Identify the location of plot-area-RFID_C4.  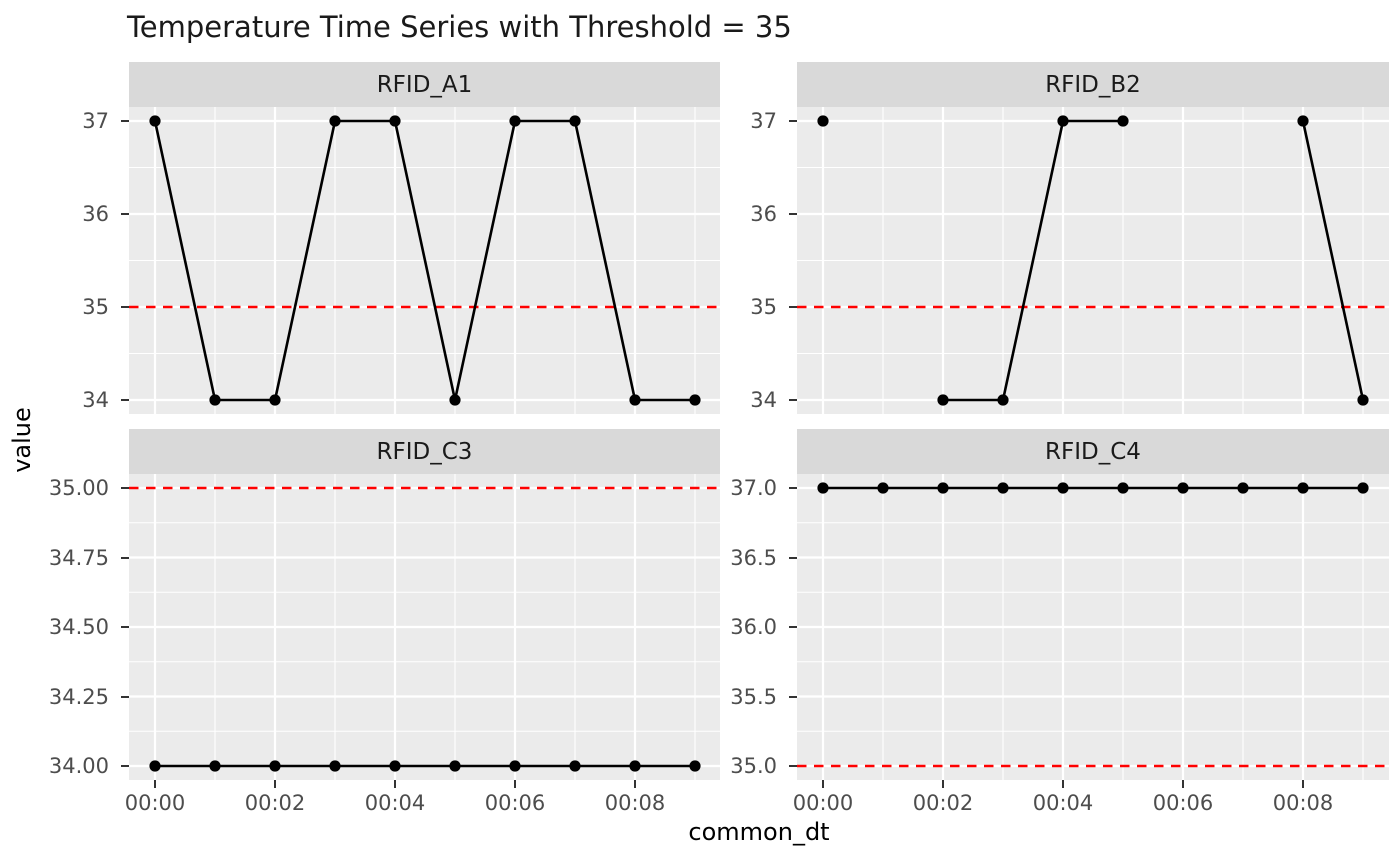
(1093, 627).